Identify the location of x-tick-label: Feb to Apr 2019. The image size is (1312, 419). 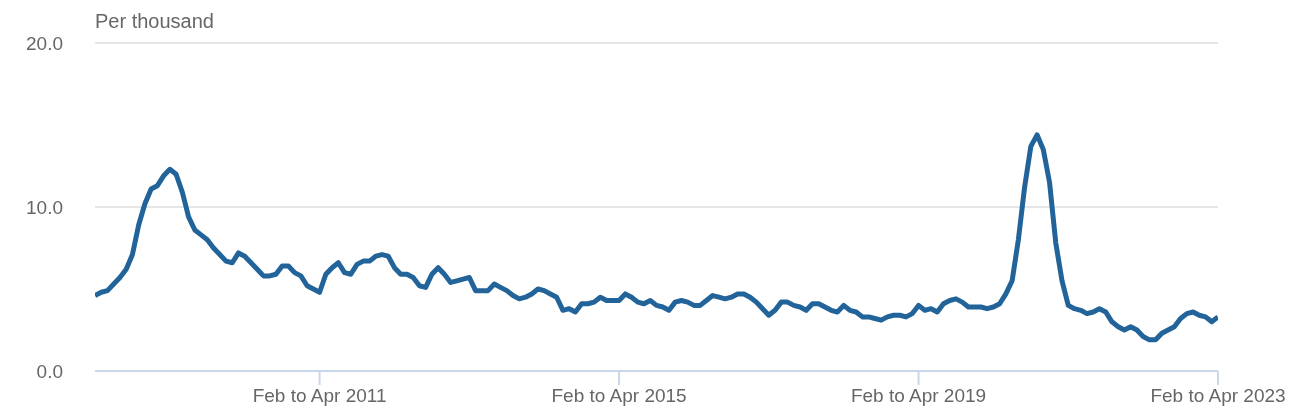
(918, 396).